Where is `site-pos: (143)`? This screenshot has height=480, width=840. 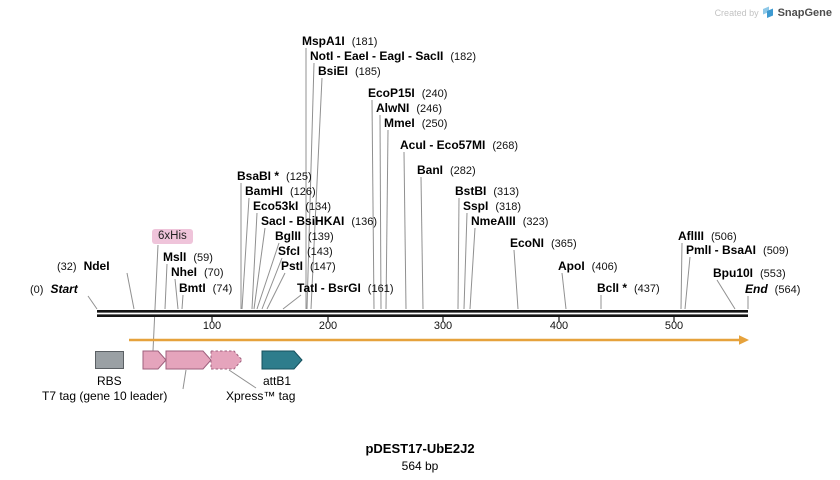 site-pos: (143) is located at coordinates (320, 252).